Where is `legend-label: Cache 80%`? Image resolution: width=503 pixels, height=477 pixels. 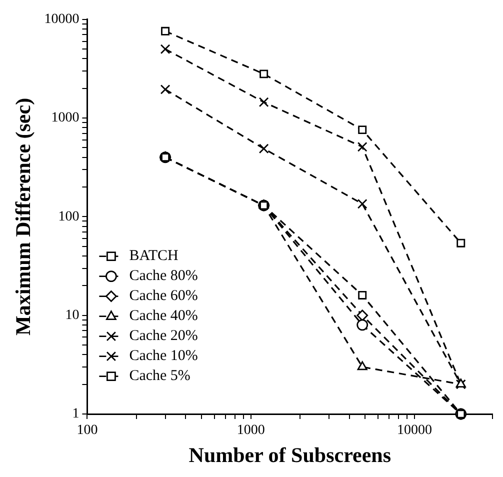 legend-label: Cache 80% is located at coordinates (163, 276).